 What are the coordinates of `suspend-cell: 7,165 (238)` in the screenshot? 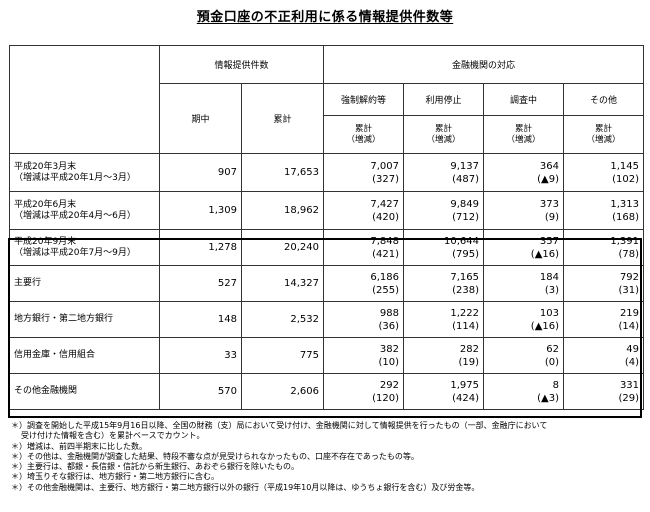 It's located at (444, 283).